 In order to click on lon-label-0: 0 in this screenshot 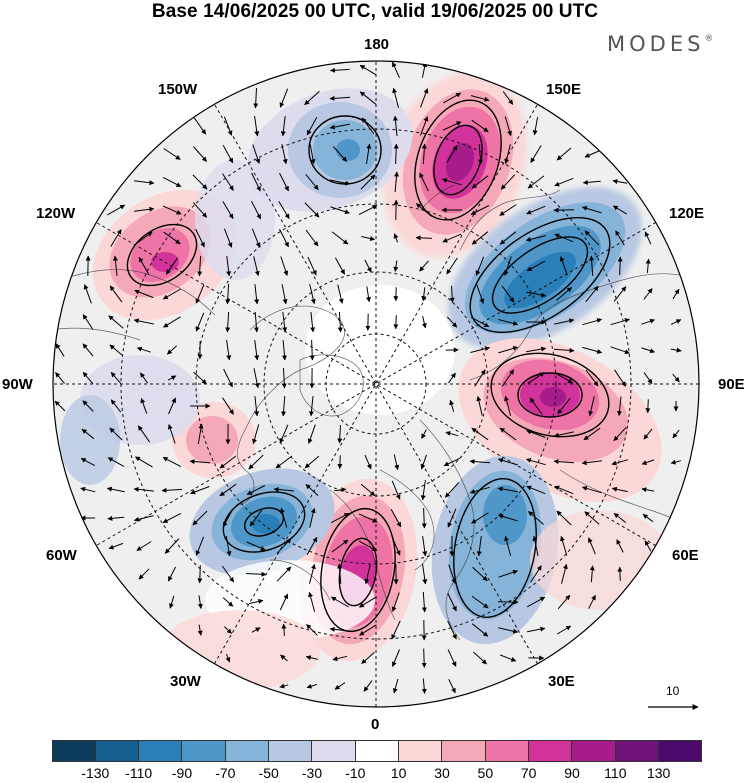, I will do `click(375, 724)`.